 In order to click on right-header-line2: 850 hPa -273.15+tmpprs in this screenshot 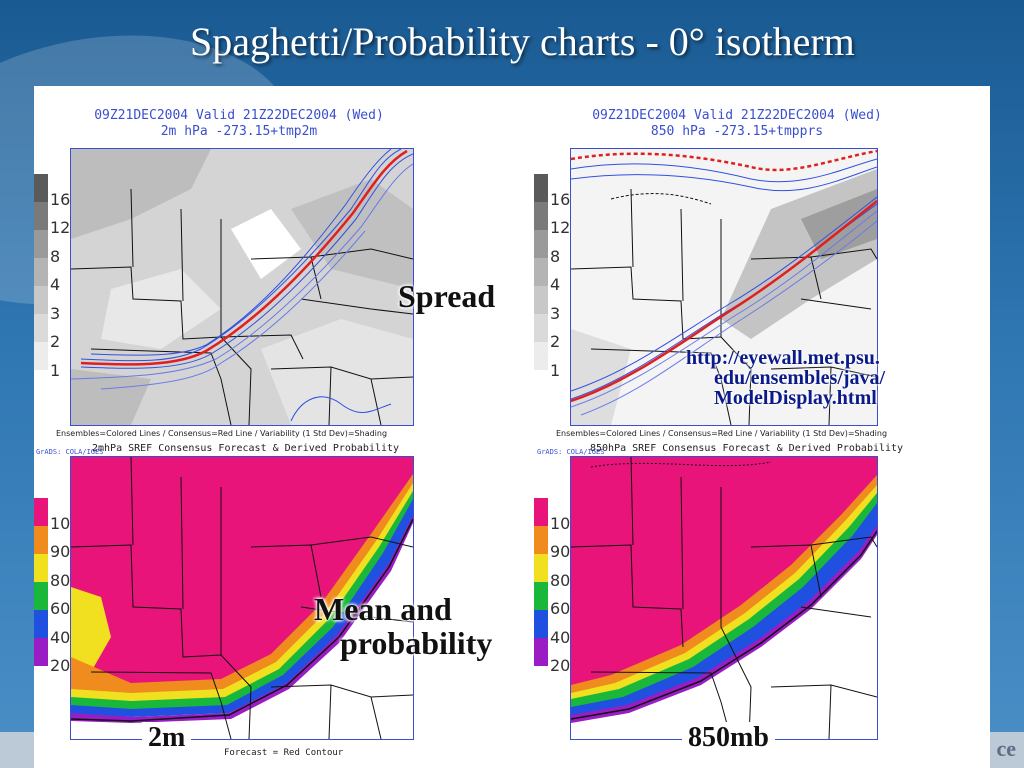, I will do `click(737, 131)`.